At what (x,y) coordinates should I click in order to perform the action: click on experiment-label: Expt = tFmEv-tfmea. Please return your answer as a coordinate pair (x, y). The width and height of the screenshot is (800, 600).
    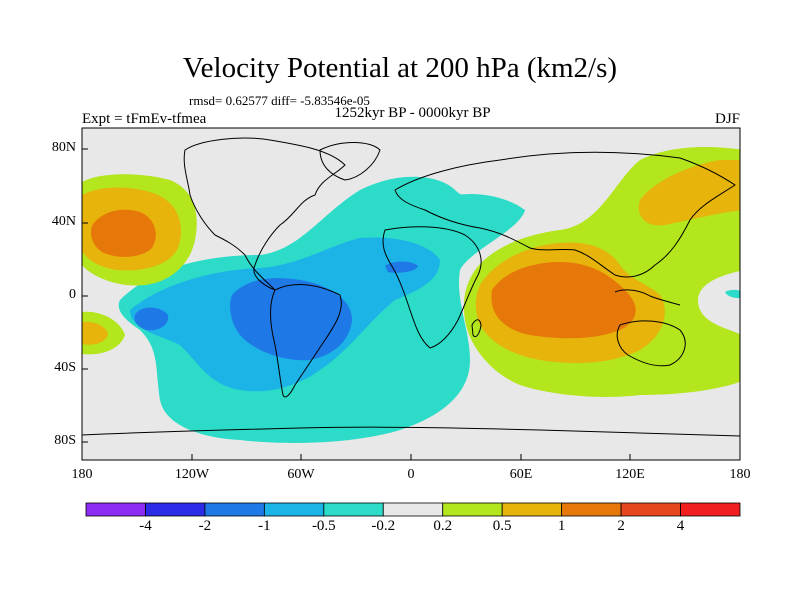
    Looking at the image, I should click on (144, 119).